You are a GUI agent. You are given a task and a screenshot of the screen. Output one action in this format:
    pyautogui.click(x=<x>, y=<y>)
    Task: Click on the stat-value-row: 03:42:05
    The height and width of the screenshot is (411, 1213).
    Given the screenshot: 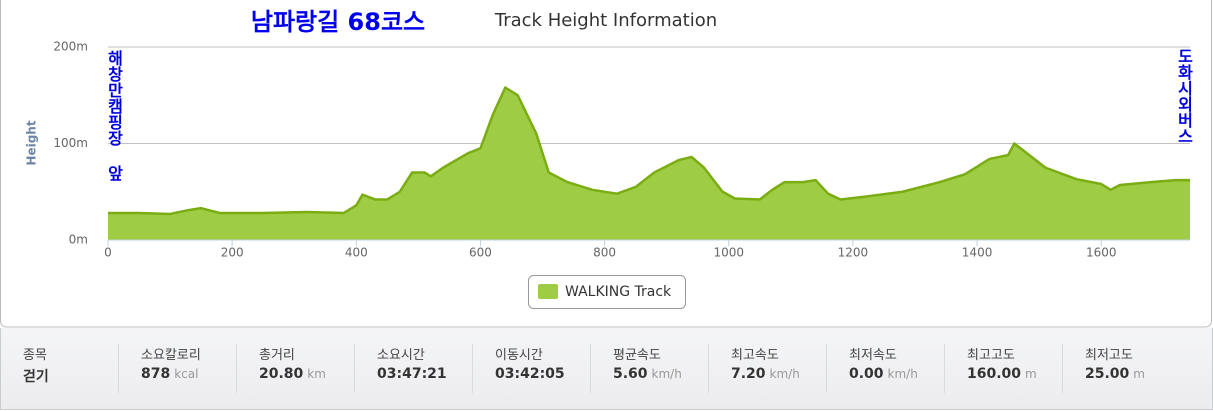 What is the action you would take?
    pyautogui.click(x=542, y=374)
    